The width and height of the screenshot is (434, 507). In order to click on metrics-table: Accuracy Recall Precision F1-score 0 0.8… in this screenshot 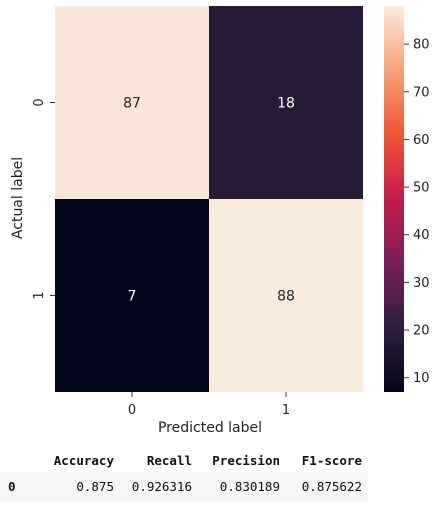, I will do `click(217, 475)`.